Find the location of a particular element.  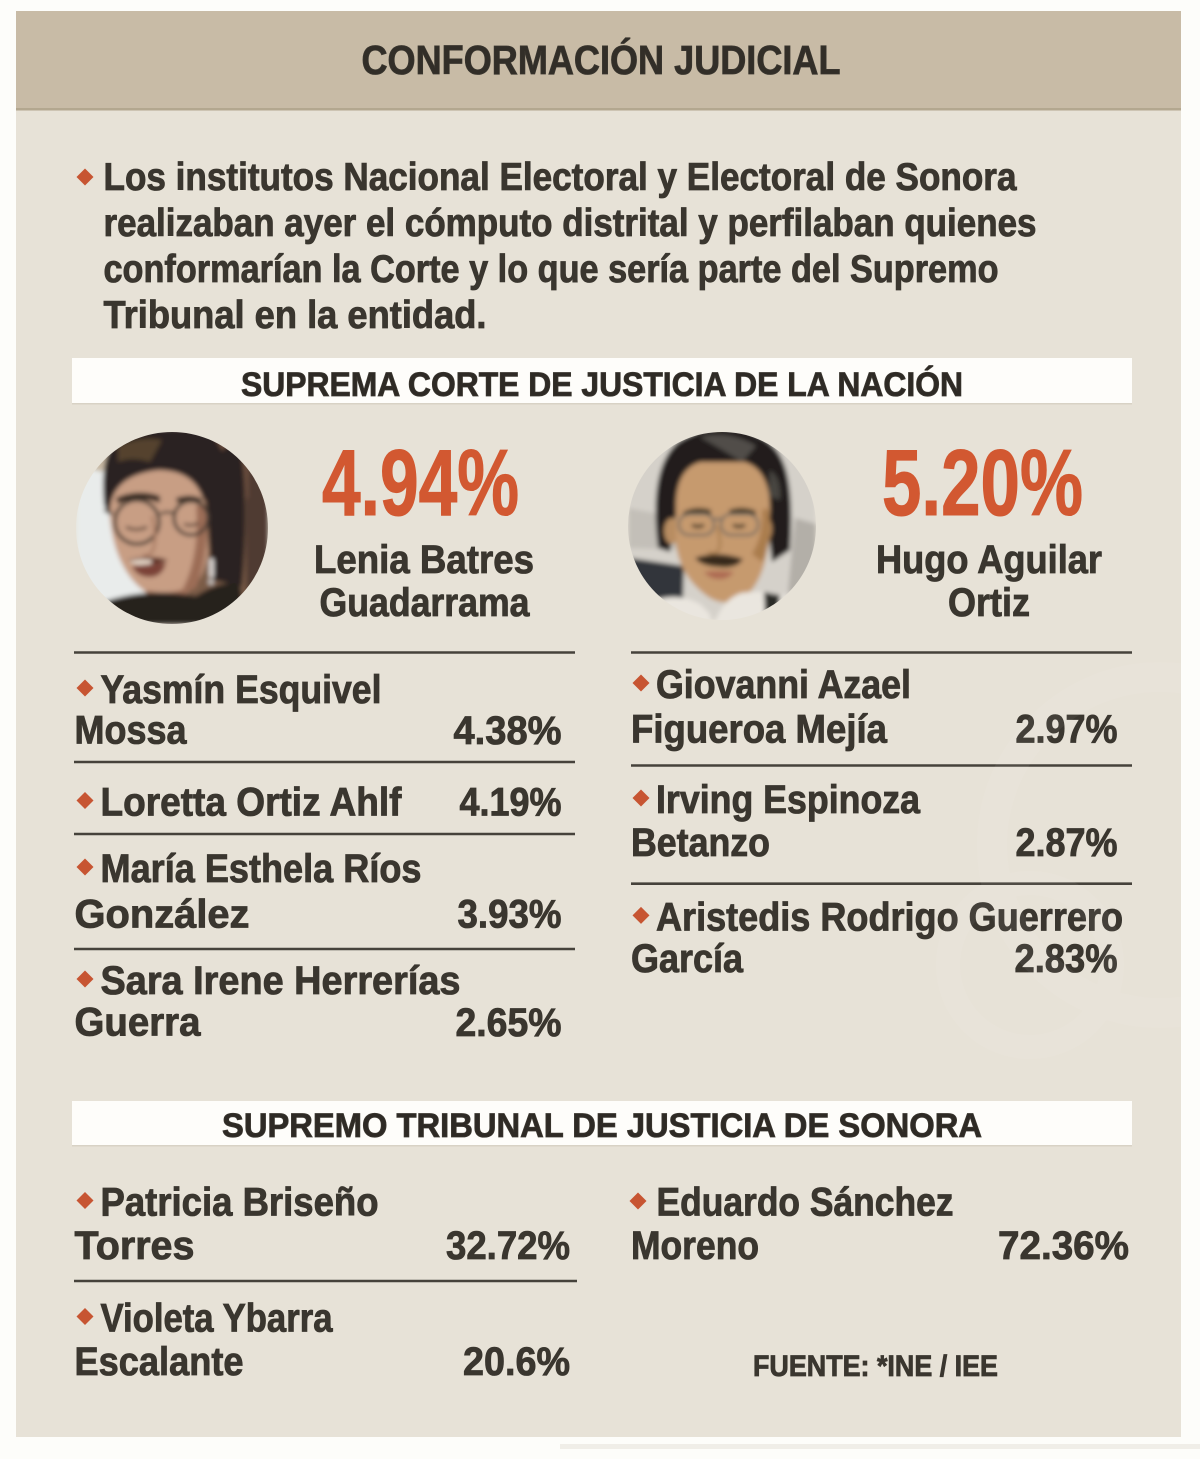

svg-text: Torres is located at coordinates (135, 1246).